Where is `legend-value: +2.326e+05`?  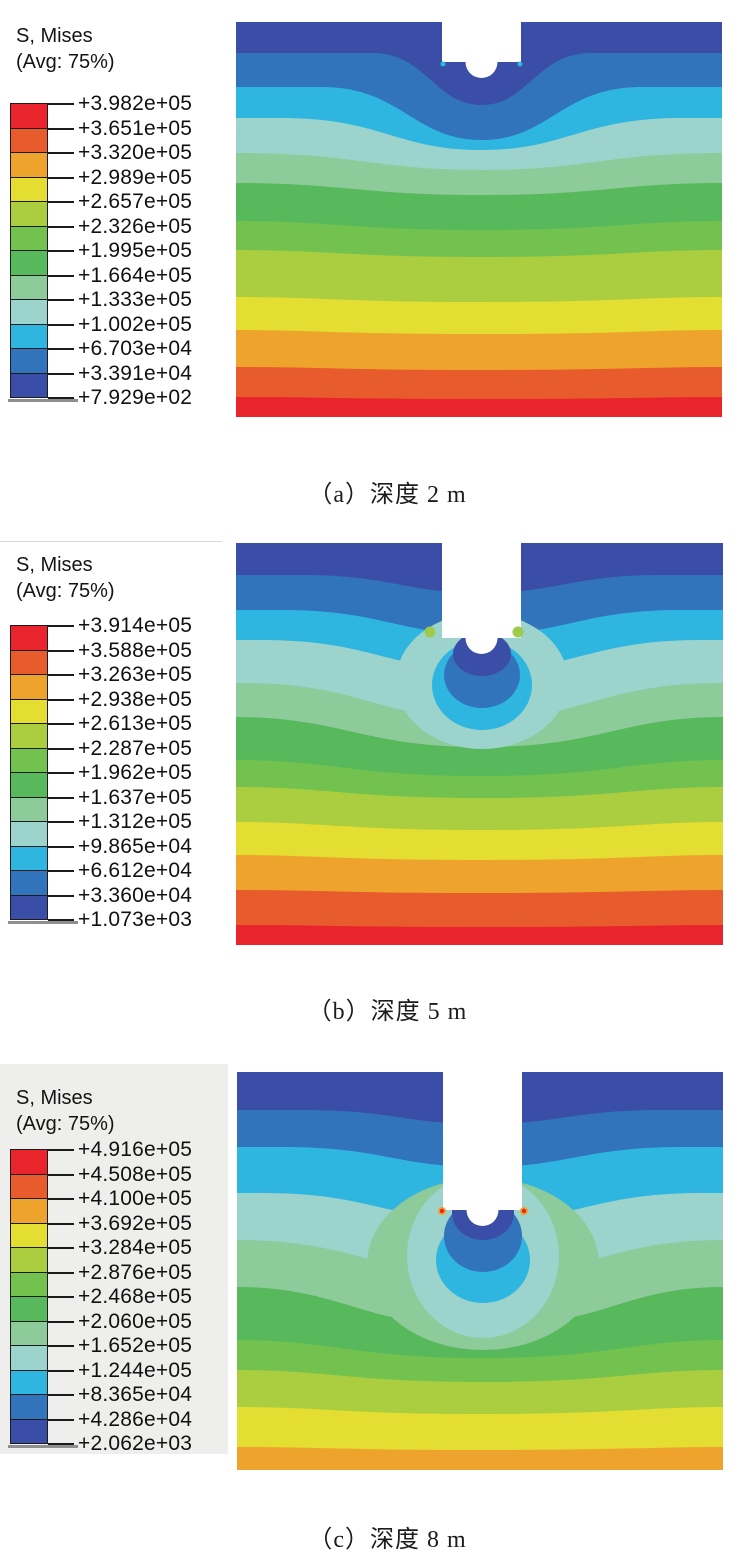
legend-value: +2.326e+05 is located at coordinates (135, 226).